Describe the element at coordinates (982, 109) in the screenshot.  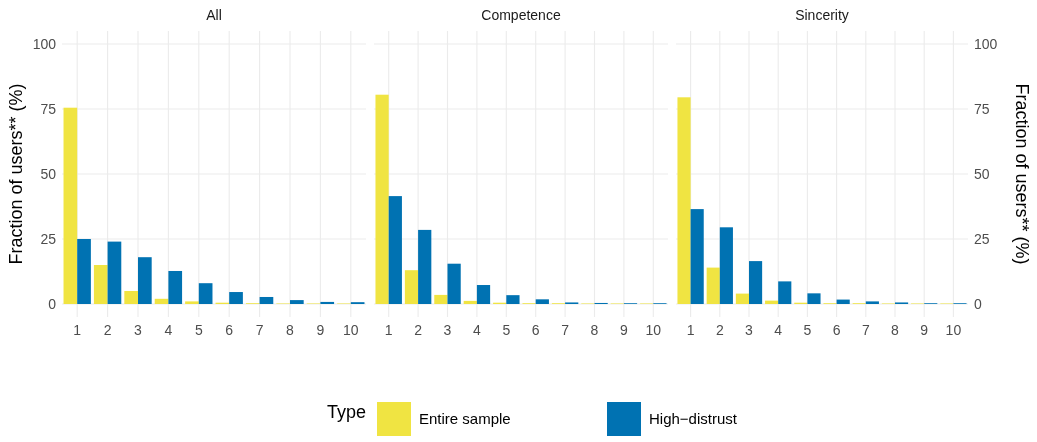
I see `y2-tick-label: 75` at that location.